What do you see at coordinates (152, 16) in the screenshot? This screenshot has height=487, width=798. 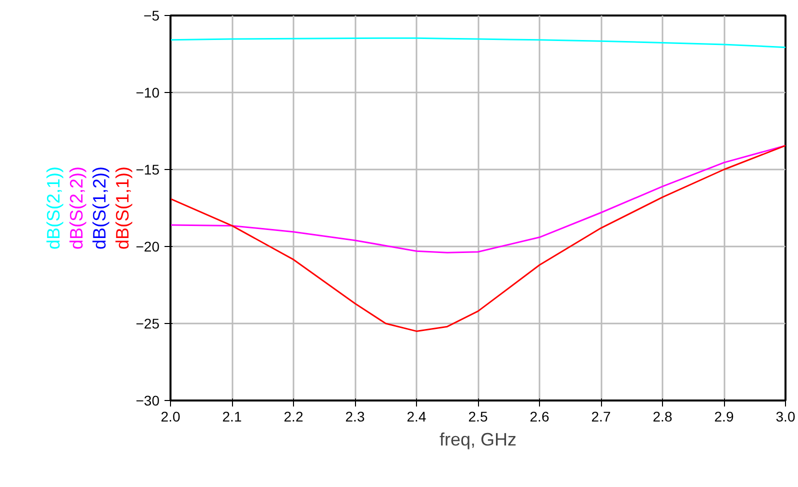 I see `y-tick-label: −5` at bounding box center [152, 16].